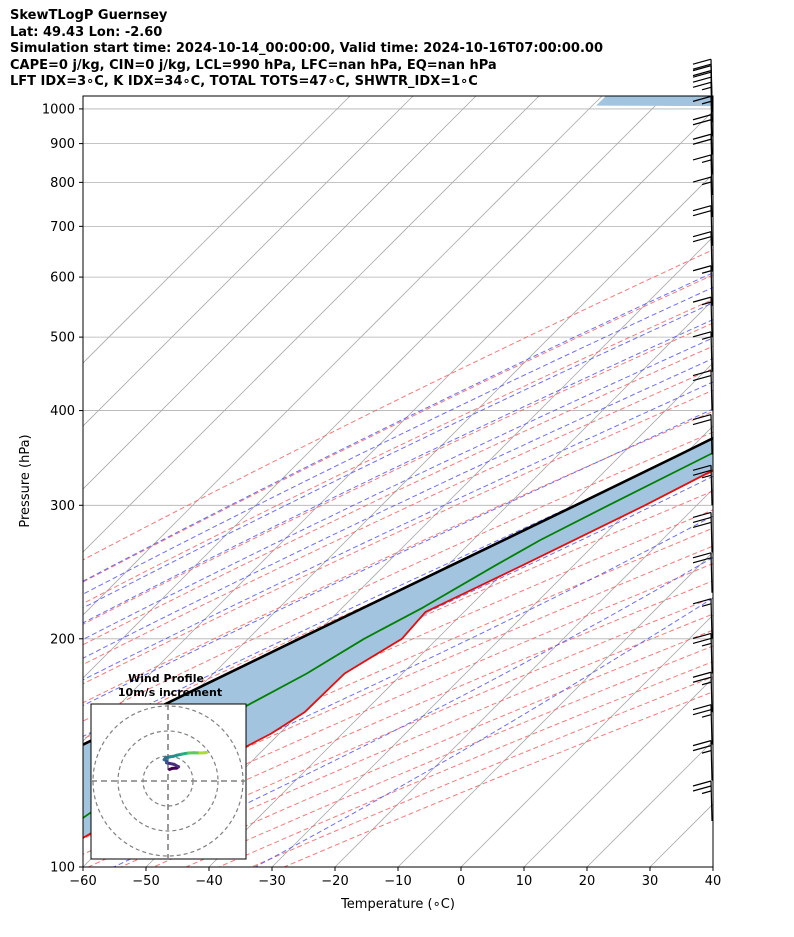  I want to click on x-tick-label: 10, so click(524, 881).